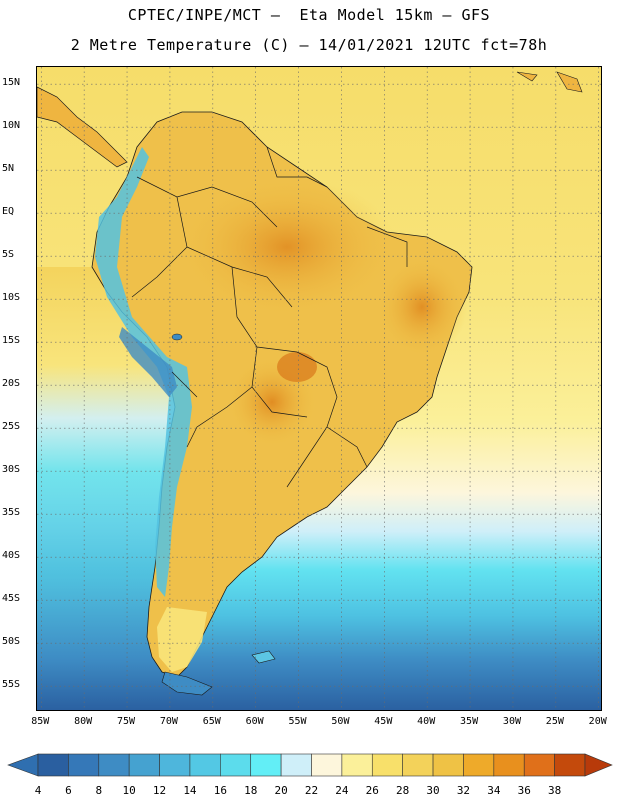  Describe the element at coordinates (11, 513) in the screenshot. I see `latitude-label: 35S` at that location.